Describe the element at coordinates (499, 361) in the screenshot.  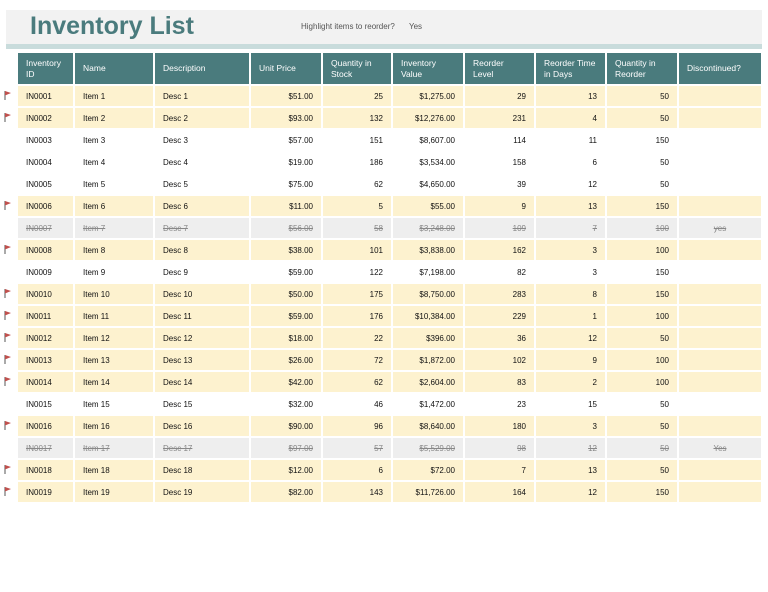
I see `table-cell: 102` at that location.